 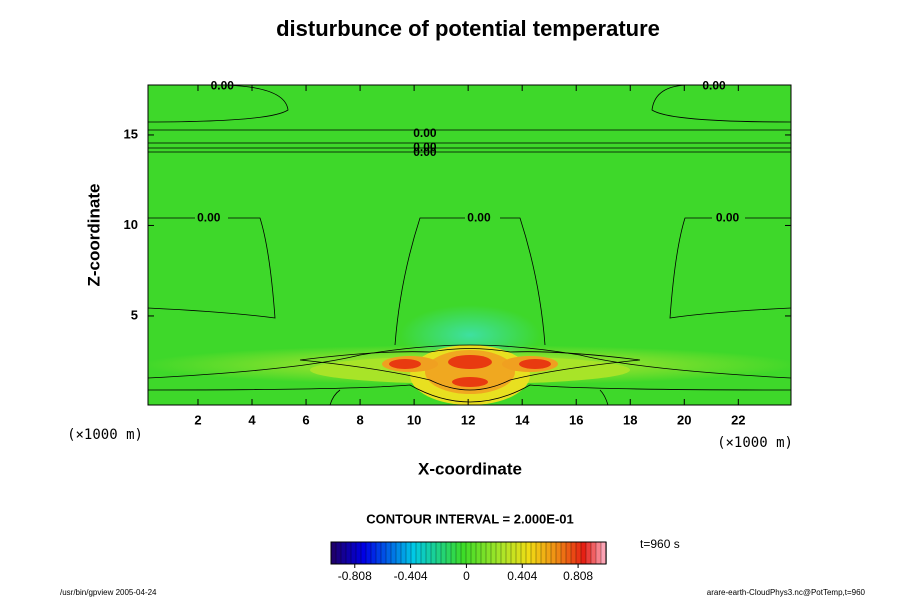 What do you see at coordinates (738, 419) in the screenshot?
I see `x-tick-label: 22` at bounding box center [738, 419].